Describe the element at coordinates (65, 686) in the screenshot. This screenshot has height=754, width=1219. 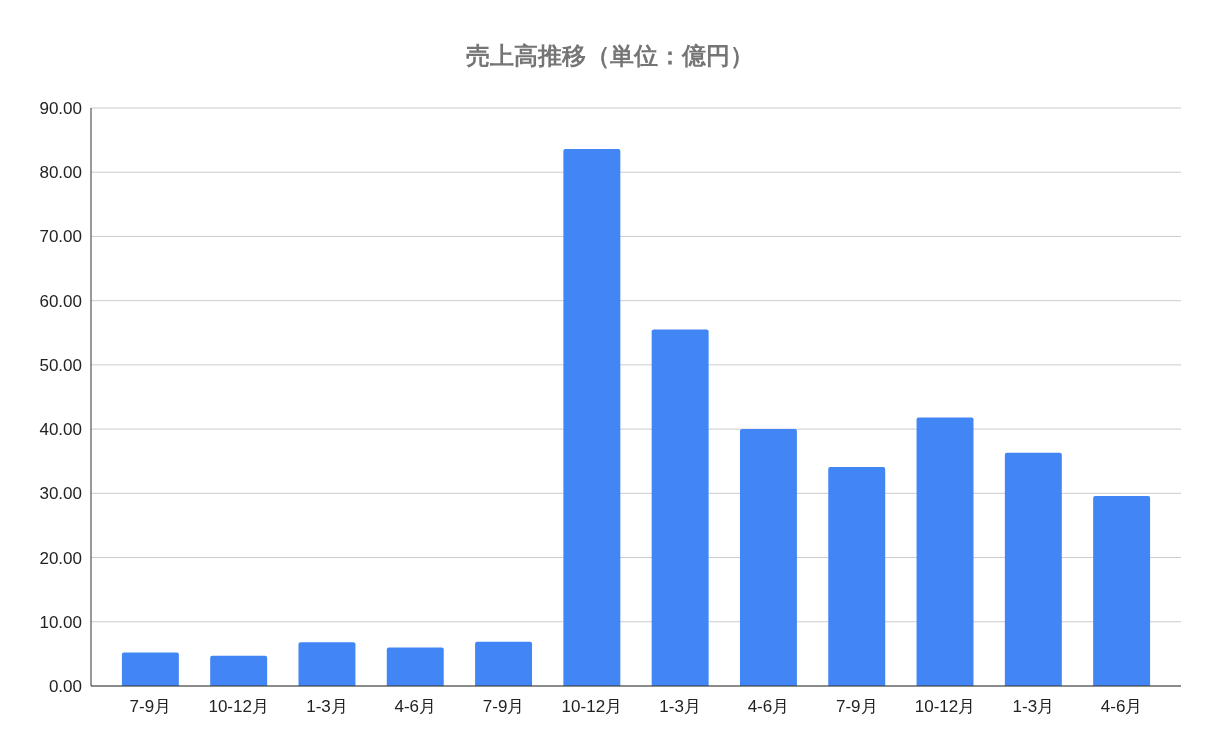
I see `y-tick-label: 0.00` at that location.